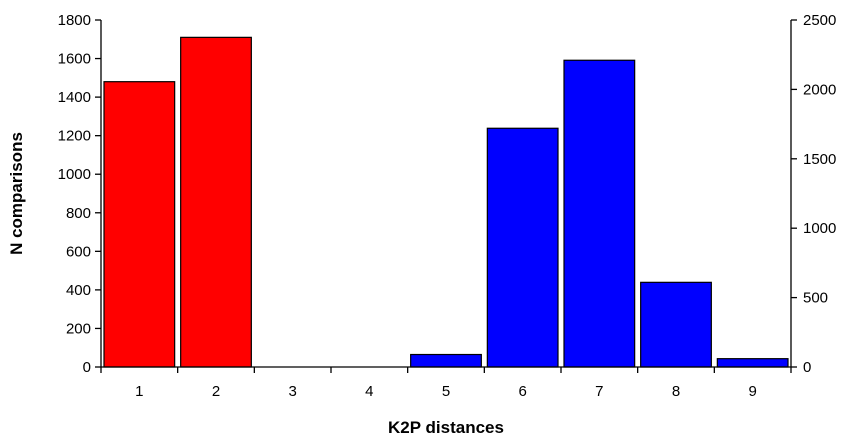 This screenshot has width=849, height=439. Describe the element at coordinates (78, 328) in the screenshot. I see `y-tick-label-left: 200` at that location.